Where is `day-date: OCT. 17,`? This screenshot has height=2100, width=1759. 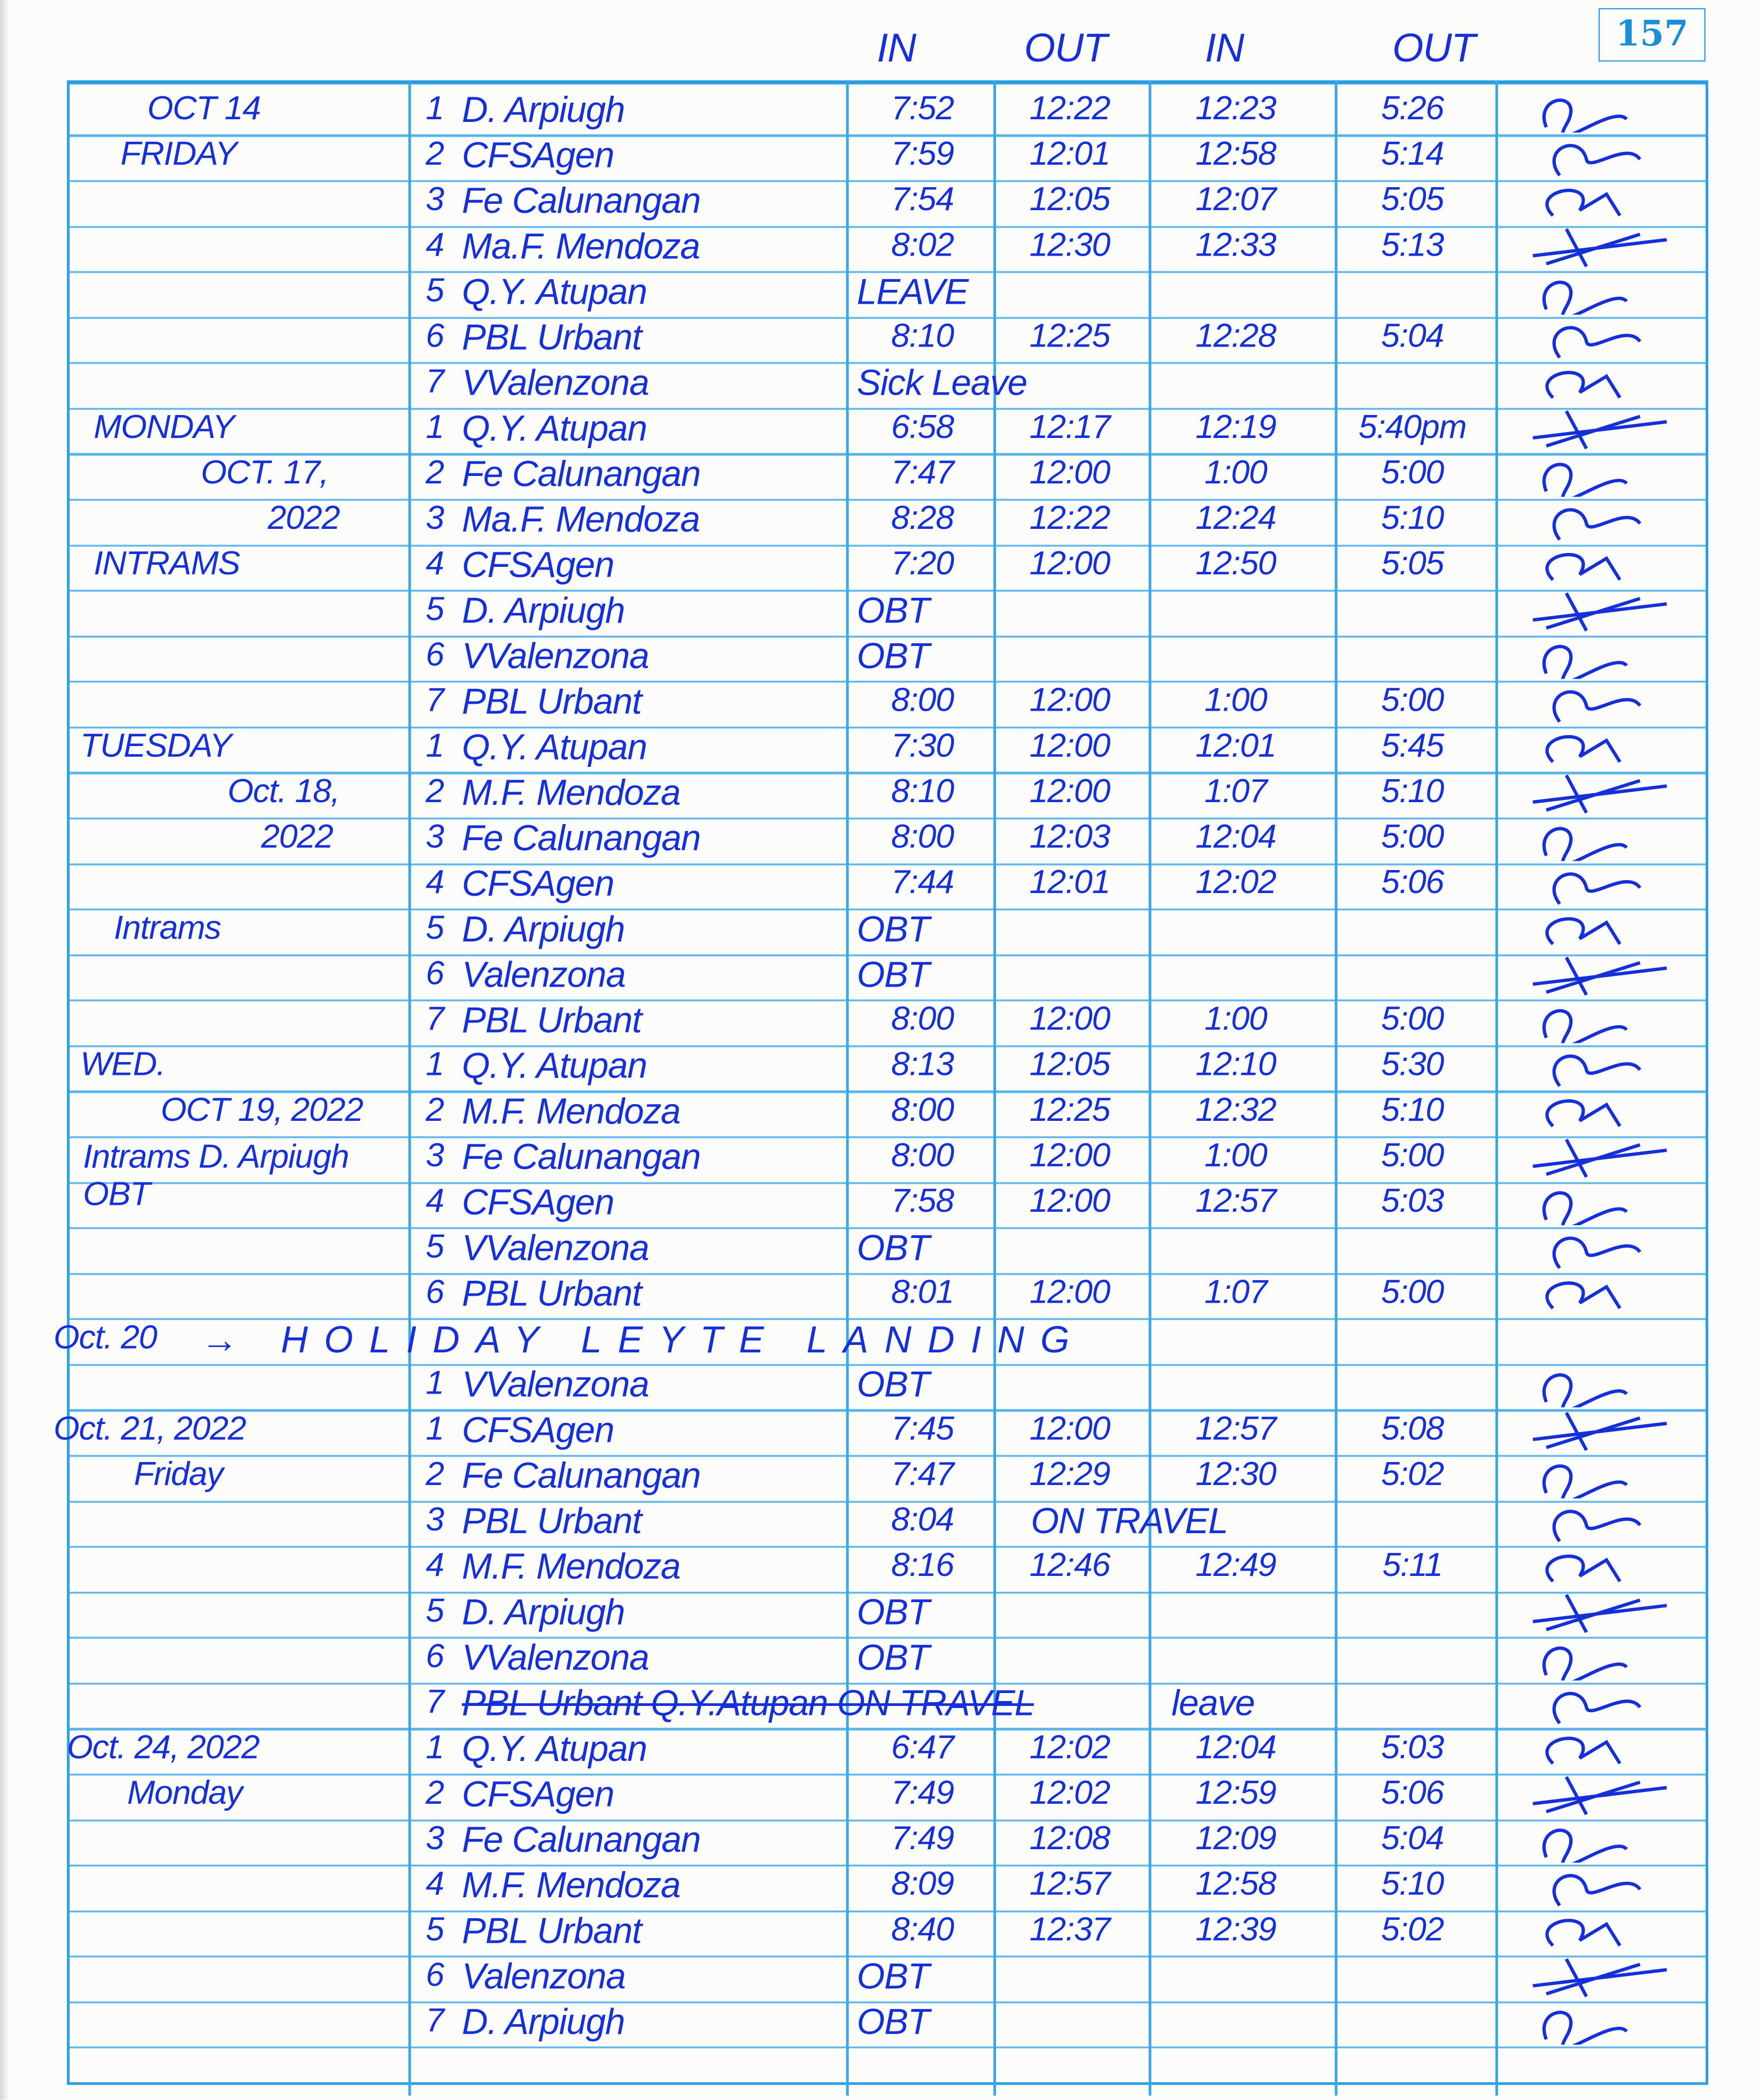
day-date: OCT. 17, is located at coordinates (264, 472).